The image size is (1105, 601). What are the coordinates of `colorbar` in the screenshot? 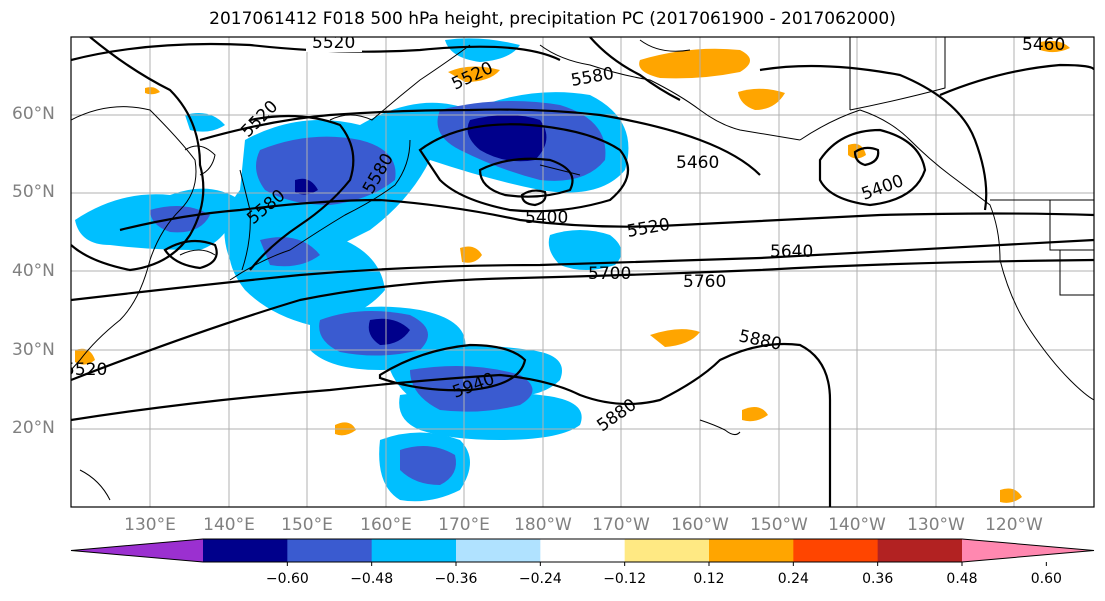 It's located at (582, 552).